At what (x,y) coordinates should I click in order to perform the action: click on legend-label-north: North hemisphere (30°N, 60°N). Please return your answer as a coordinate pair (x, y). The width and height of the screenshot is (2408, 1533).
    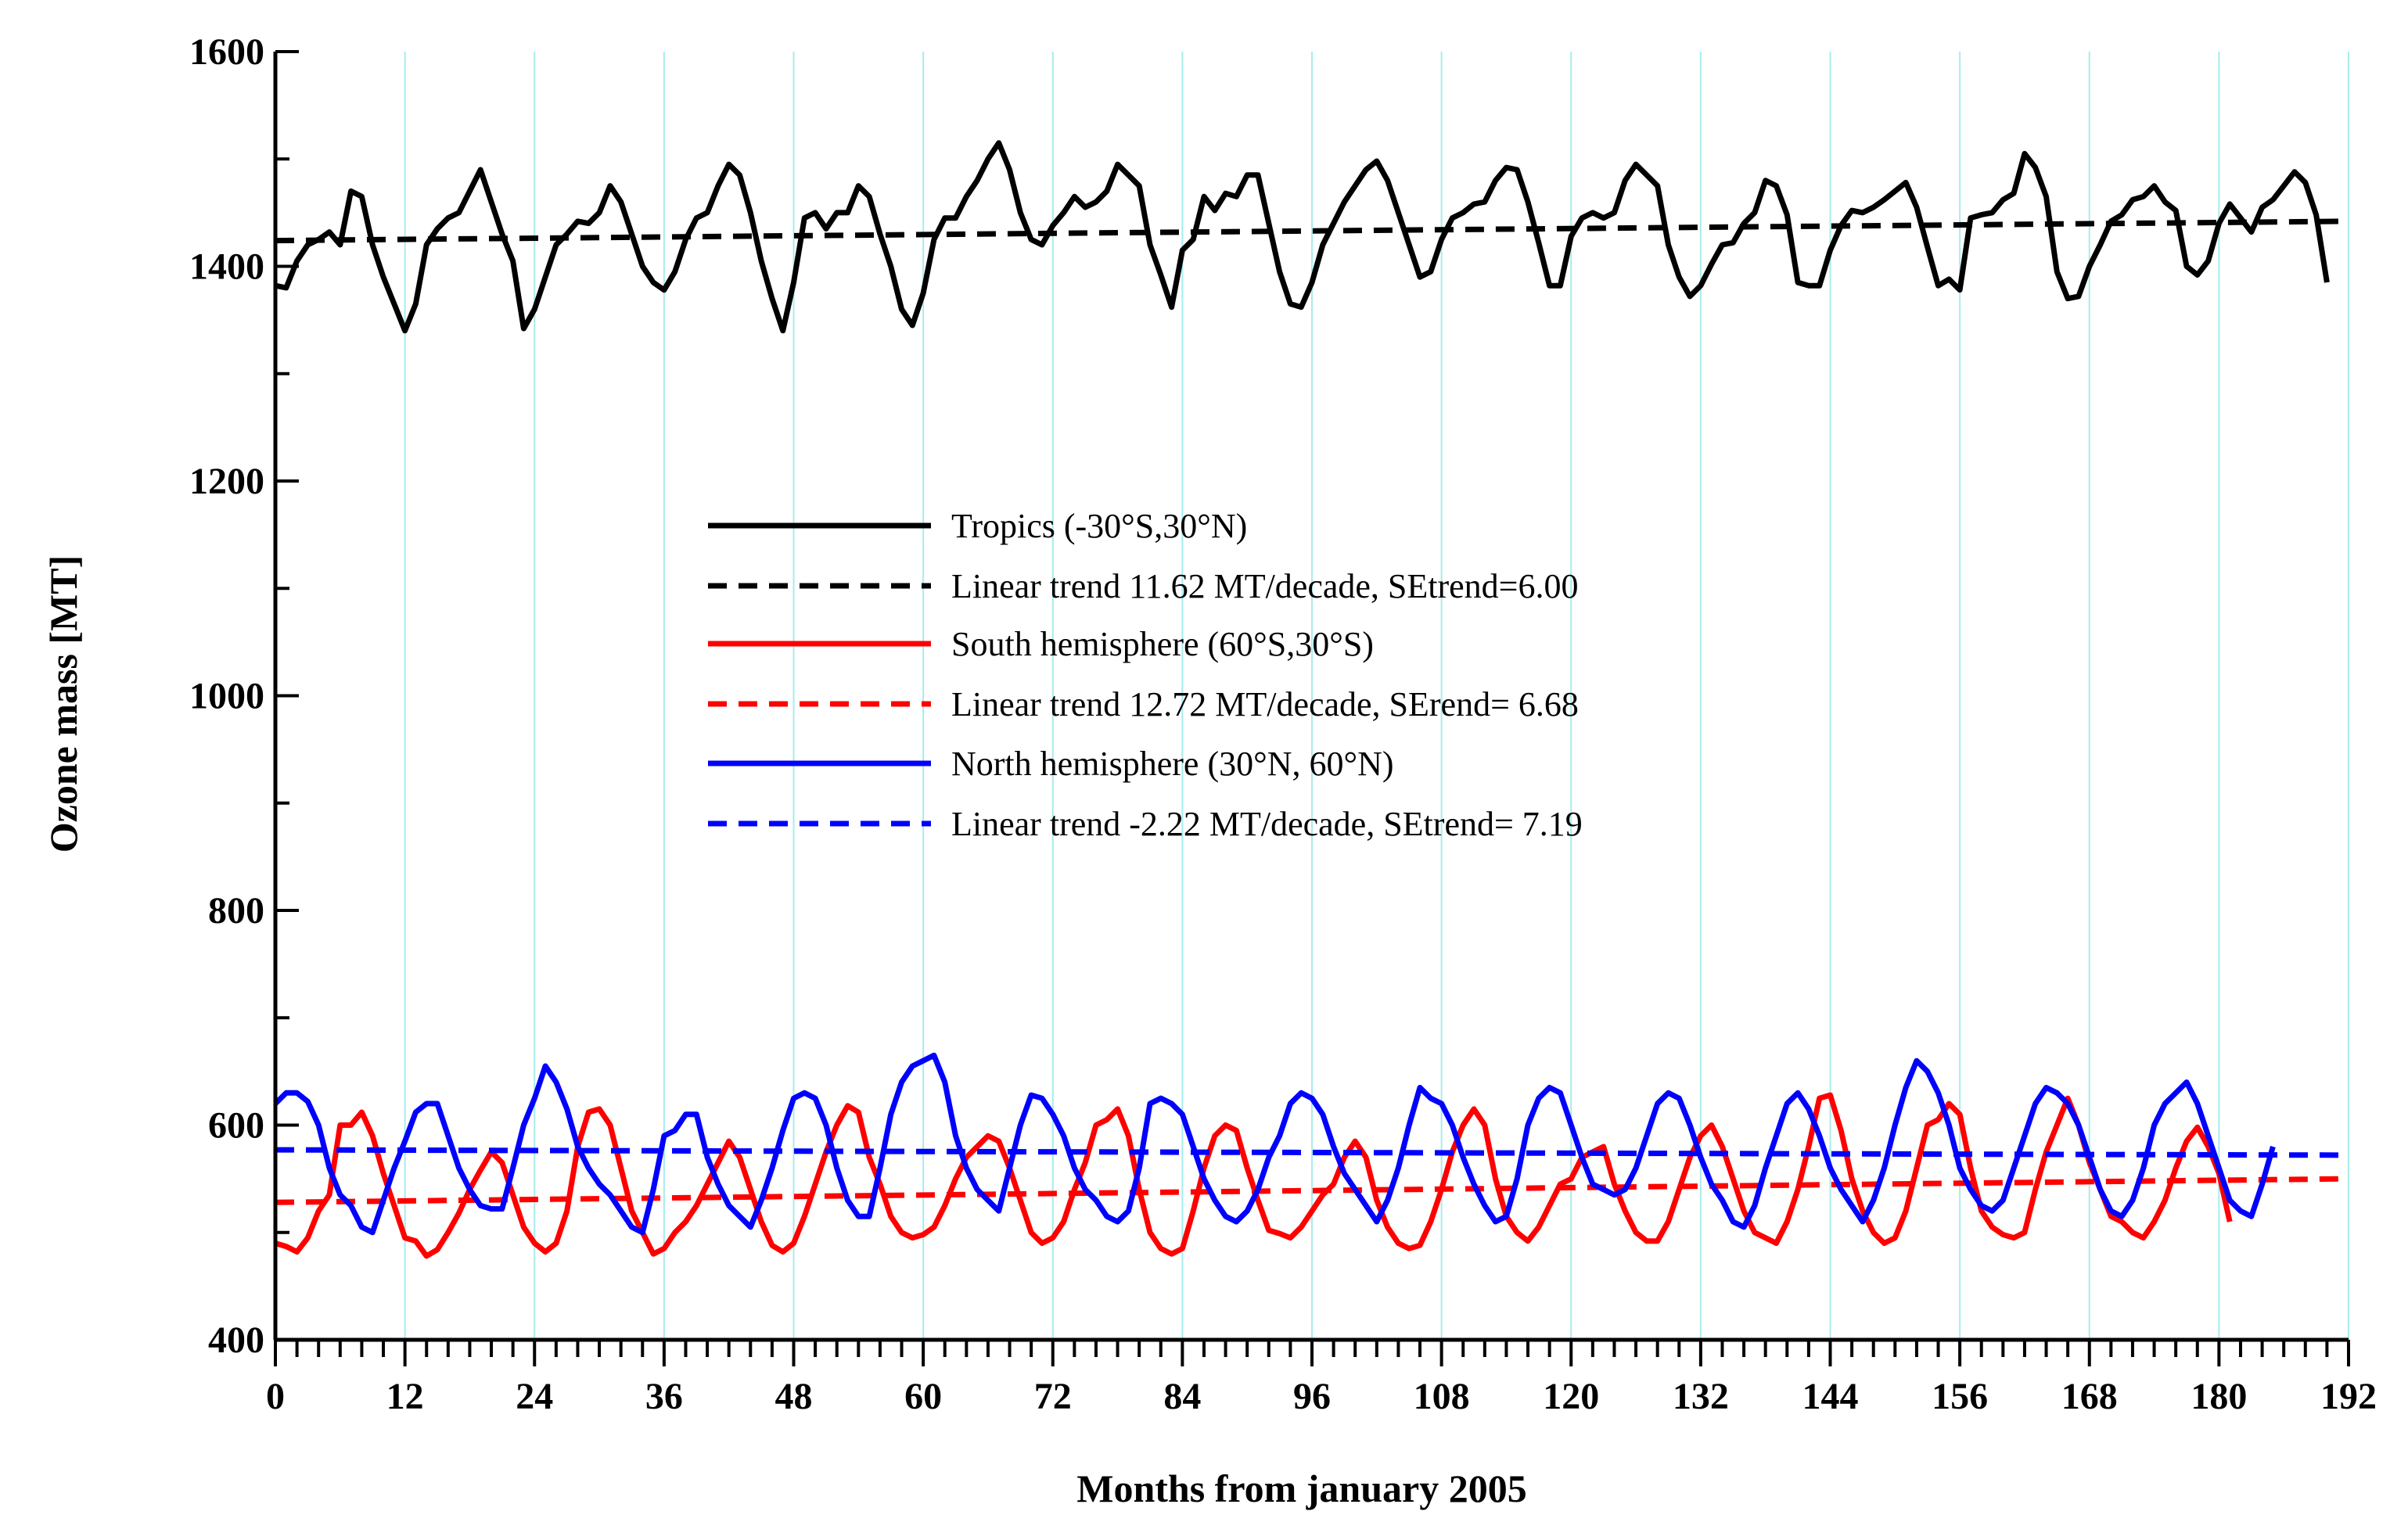
    Looking at the image, I should click on (1172, 764).